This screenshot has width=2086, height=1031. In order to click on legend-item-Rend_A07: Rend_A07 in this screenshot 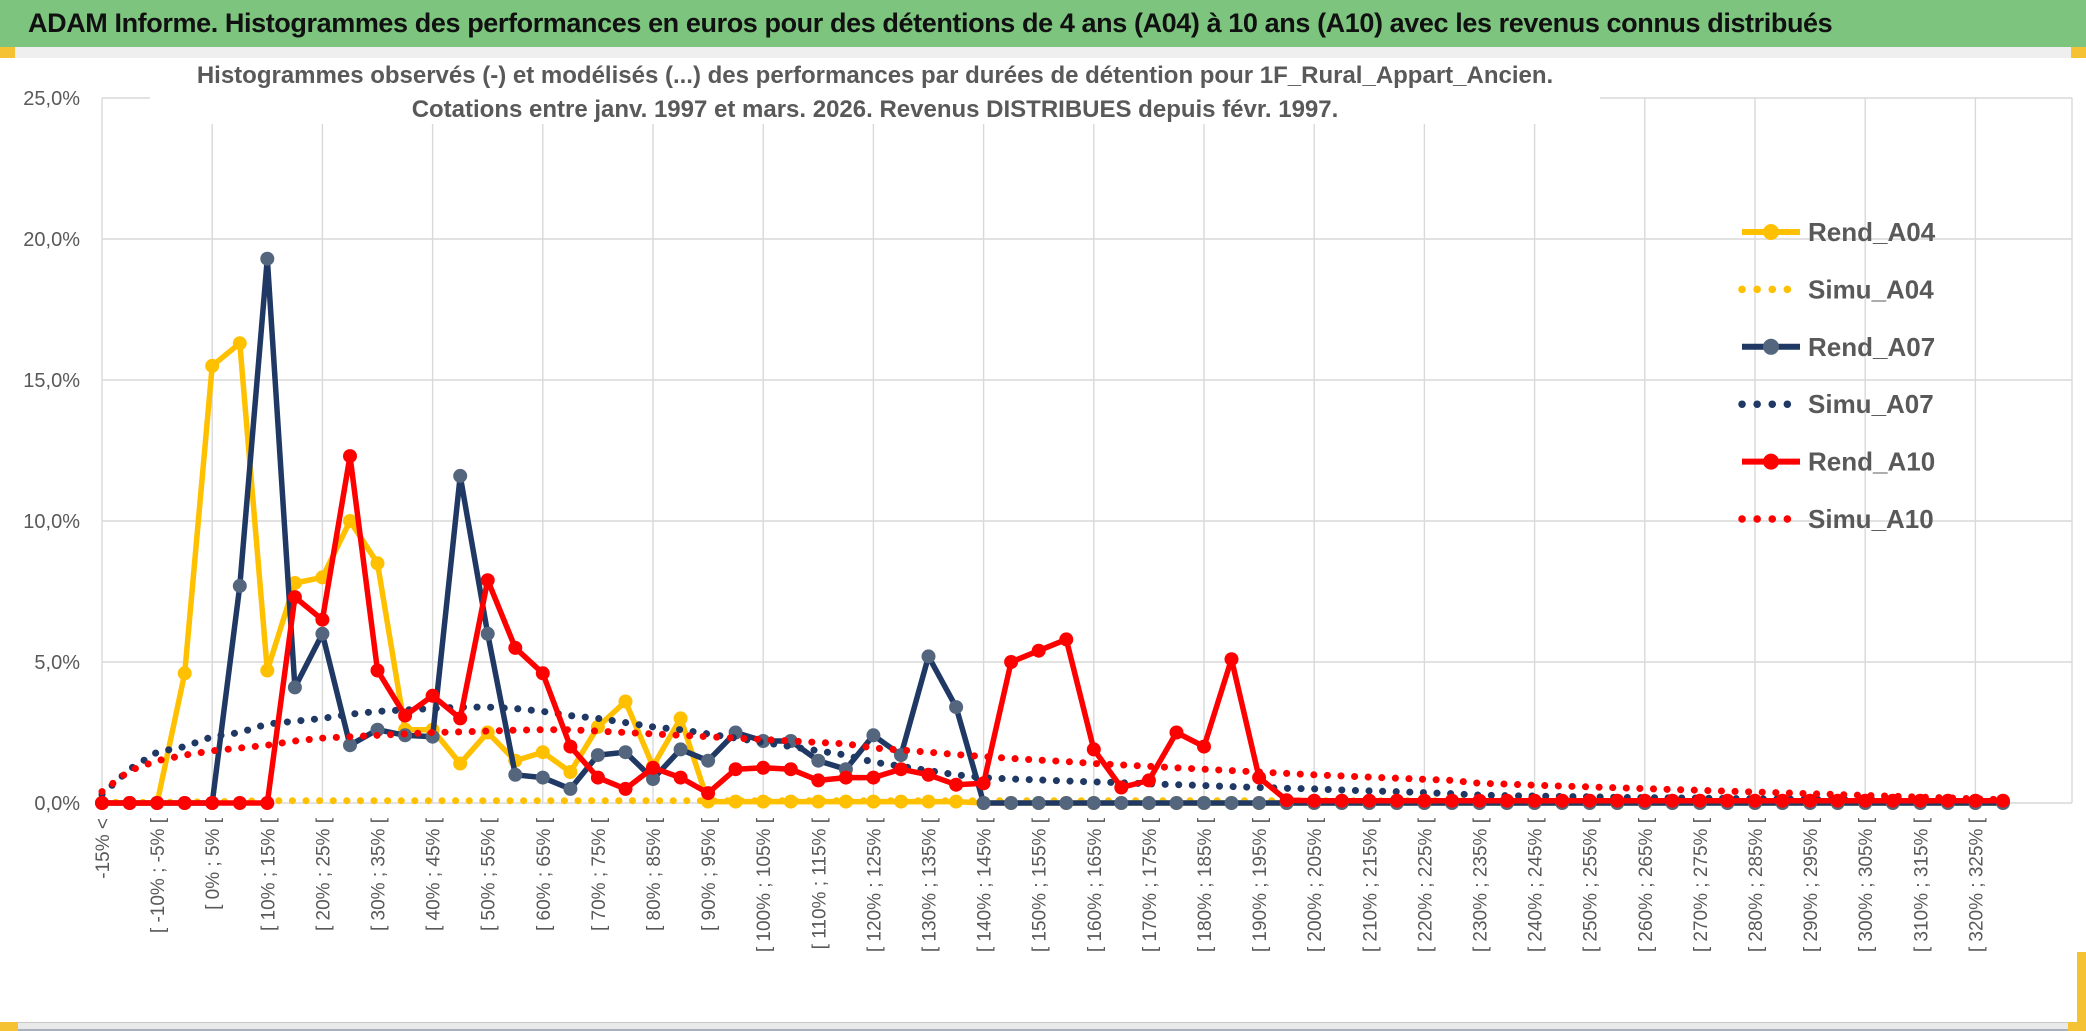, I will do `click(1838, 347)`.